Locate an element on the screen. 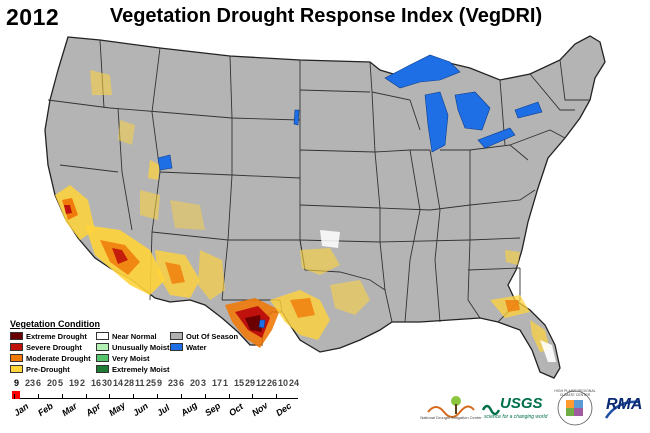 The image size is (650, 433). timeline-week-label: 17 is located at coordinates (217, 383).